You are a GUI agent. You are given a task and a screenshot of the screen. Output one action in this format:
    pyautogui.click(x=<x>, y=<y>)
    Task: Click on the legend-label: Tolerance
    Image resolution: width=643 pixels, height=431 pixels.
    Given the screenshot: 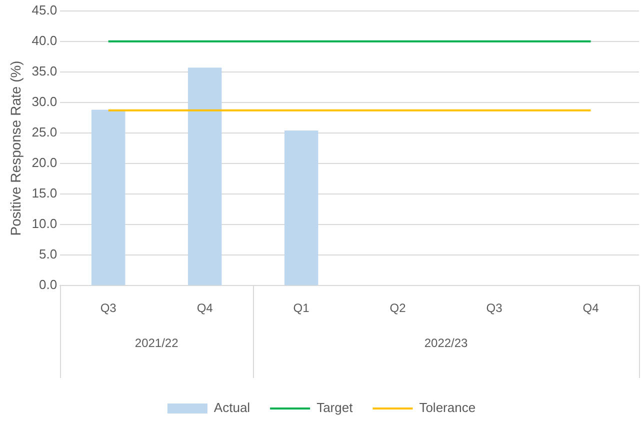 What is the action you would take?
    pyautogui.click(x=447, y=408)
    